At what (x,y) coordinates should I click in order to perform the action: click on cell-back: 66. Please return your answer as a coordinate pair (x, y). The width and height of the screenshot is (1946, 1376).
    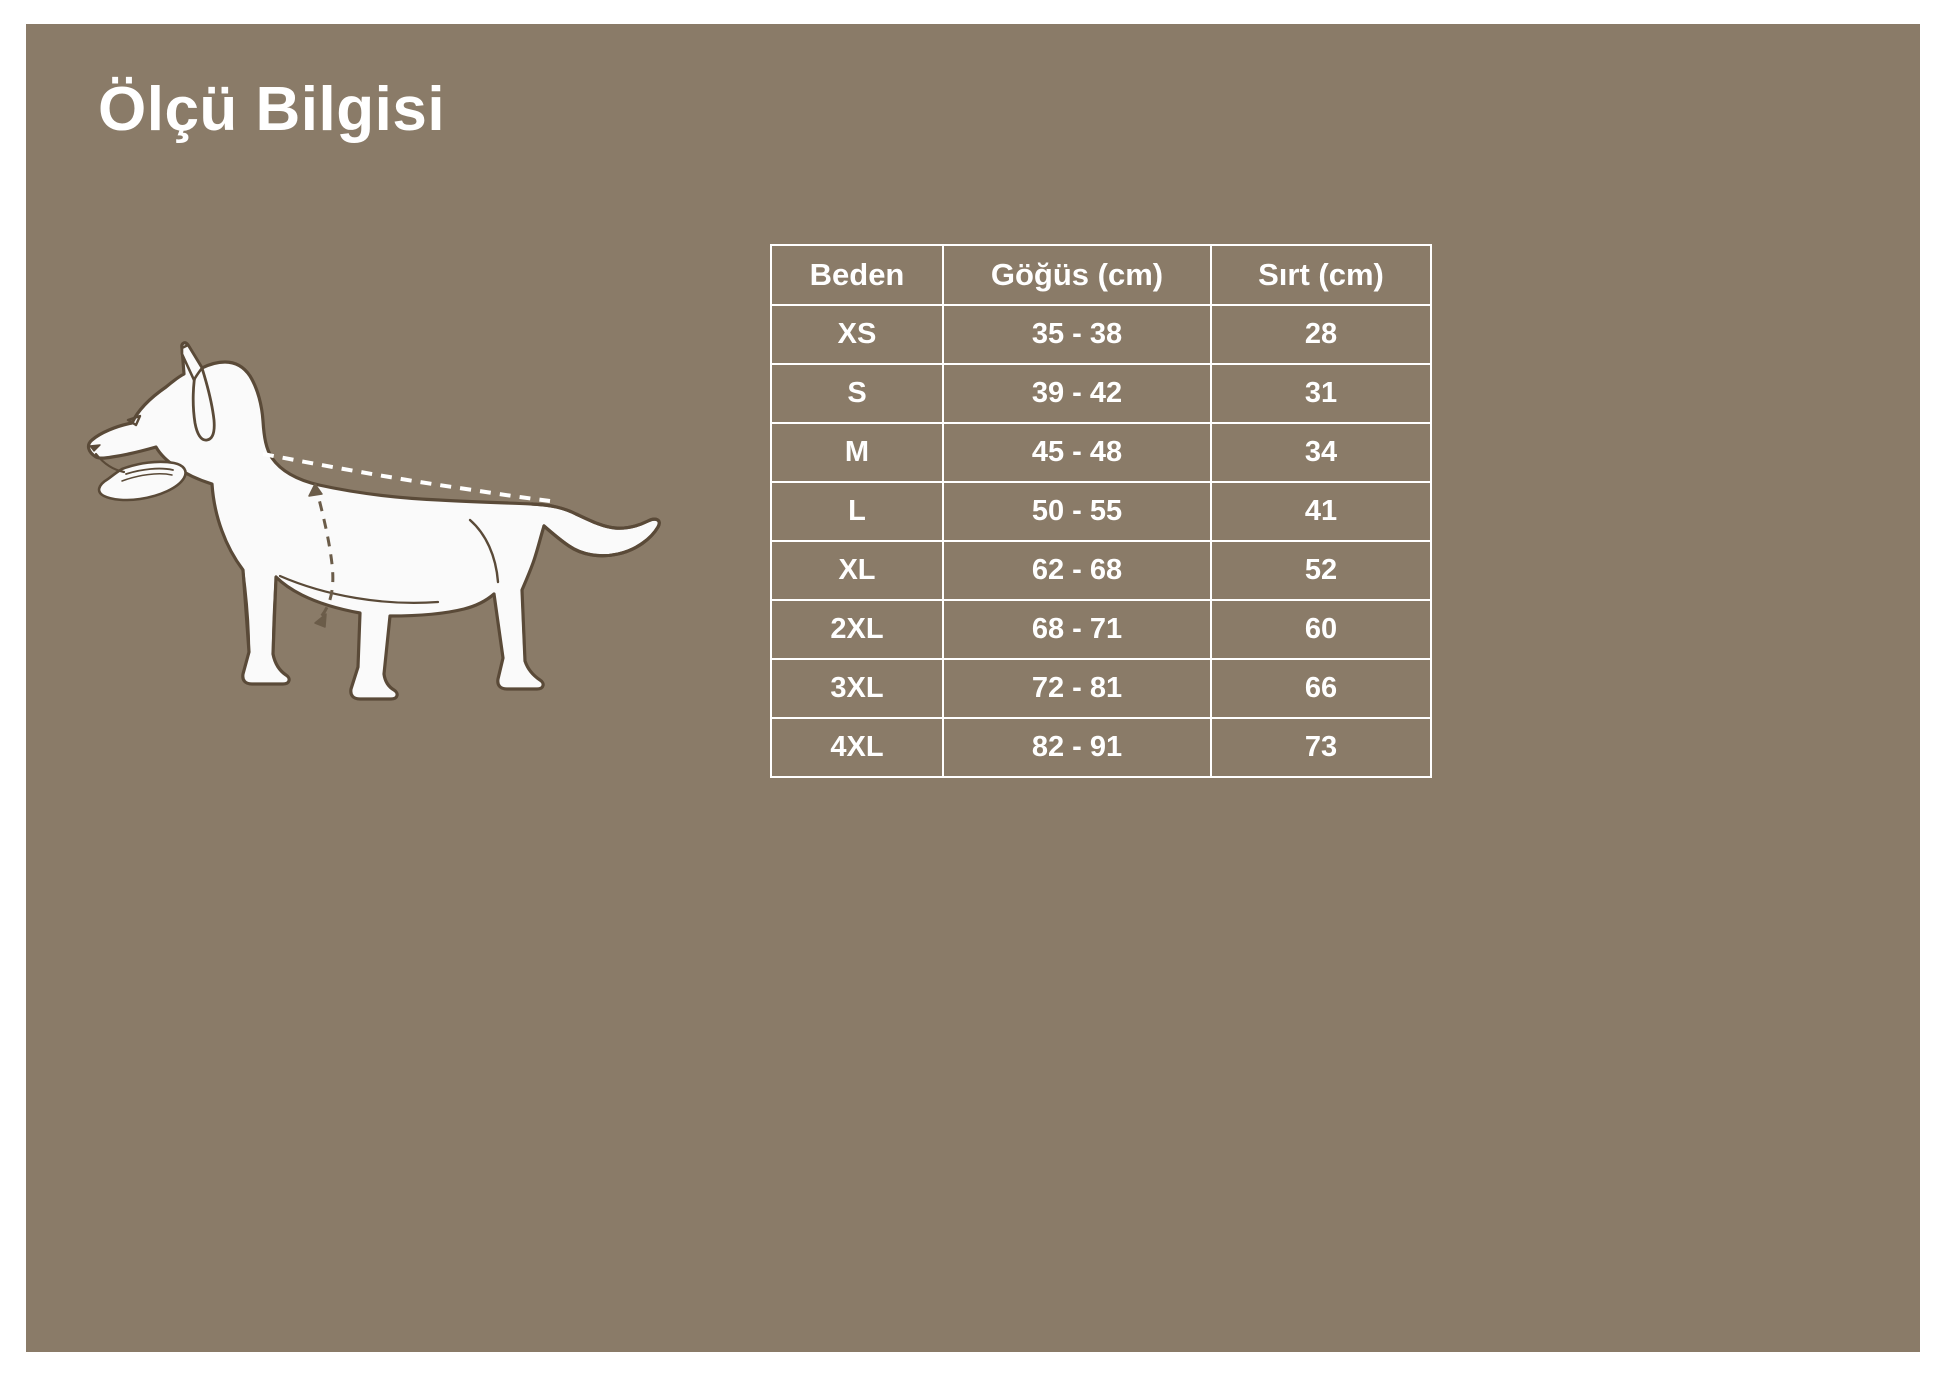
    Looking at the image, I should click on (1321, 688).